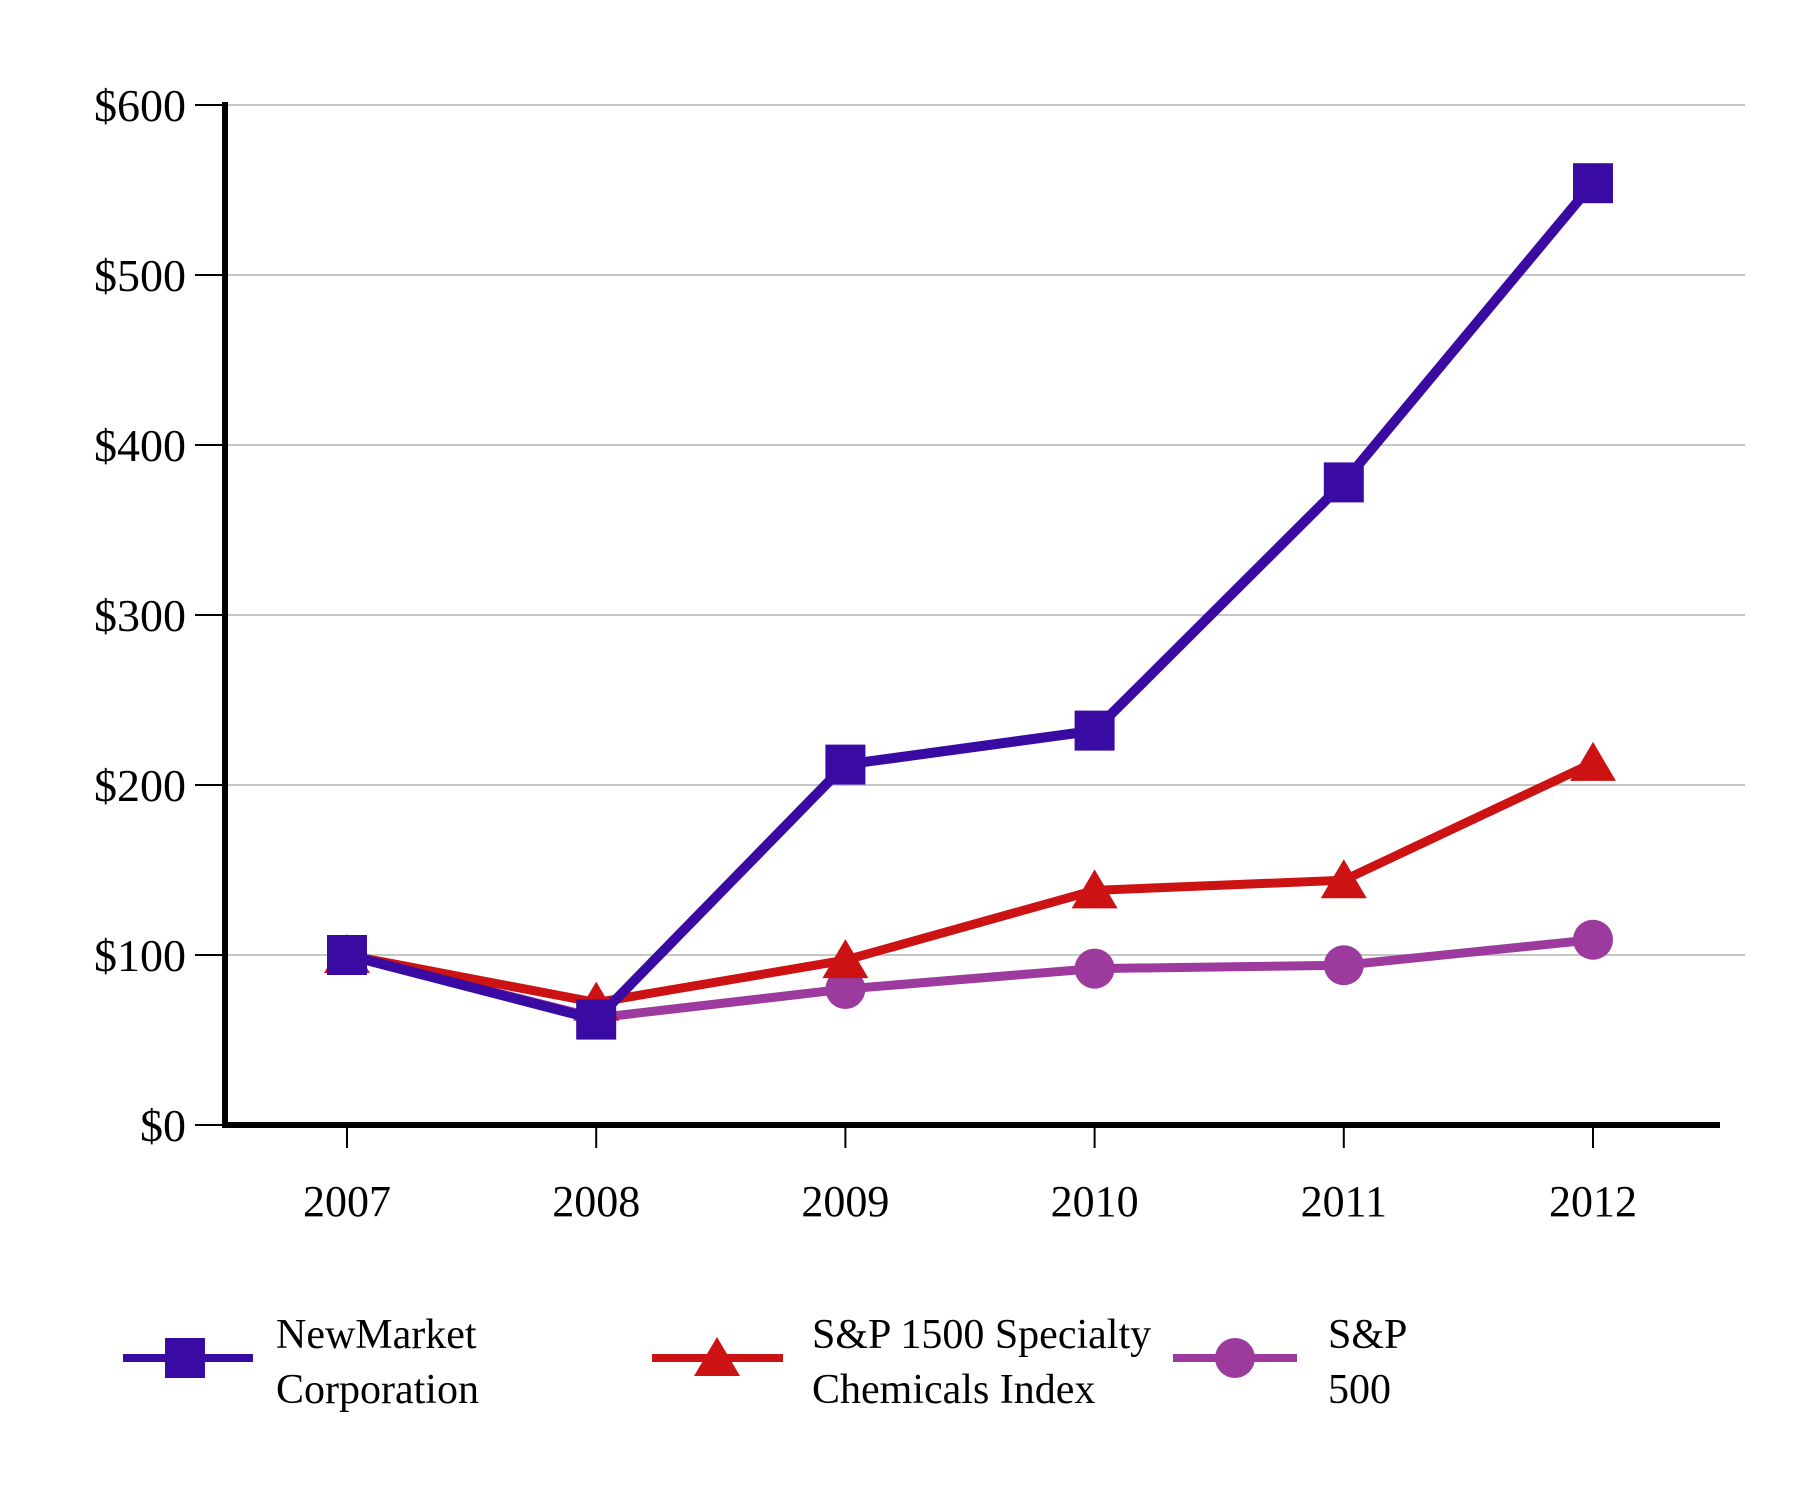  Describe the element at coordinates (185, 1358) in the screenshot. I see `legend-newmarket-corporation-square-marker` at that location.